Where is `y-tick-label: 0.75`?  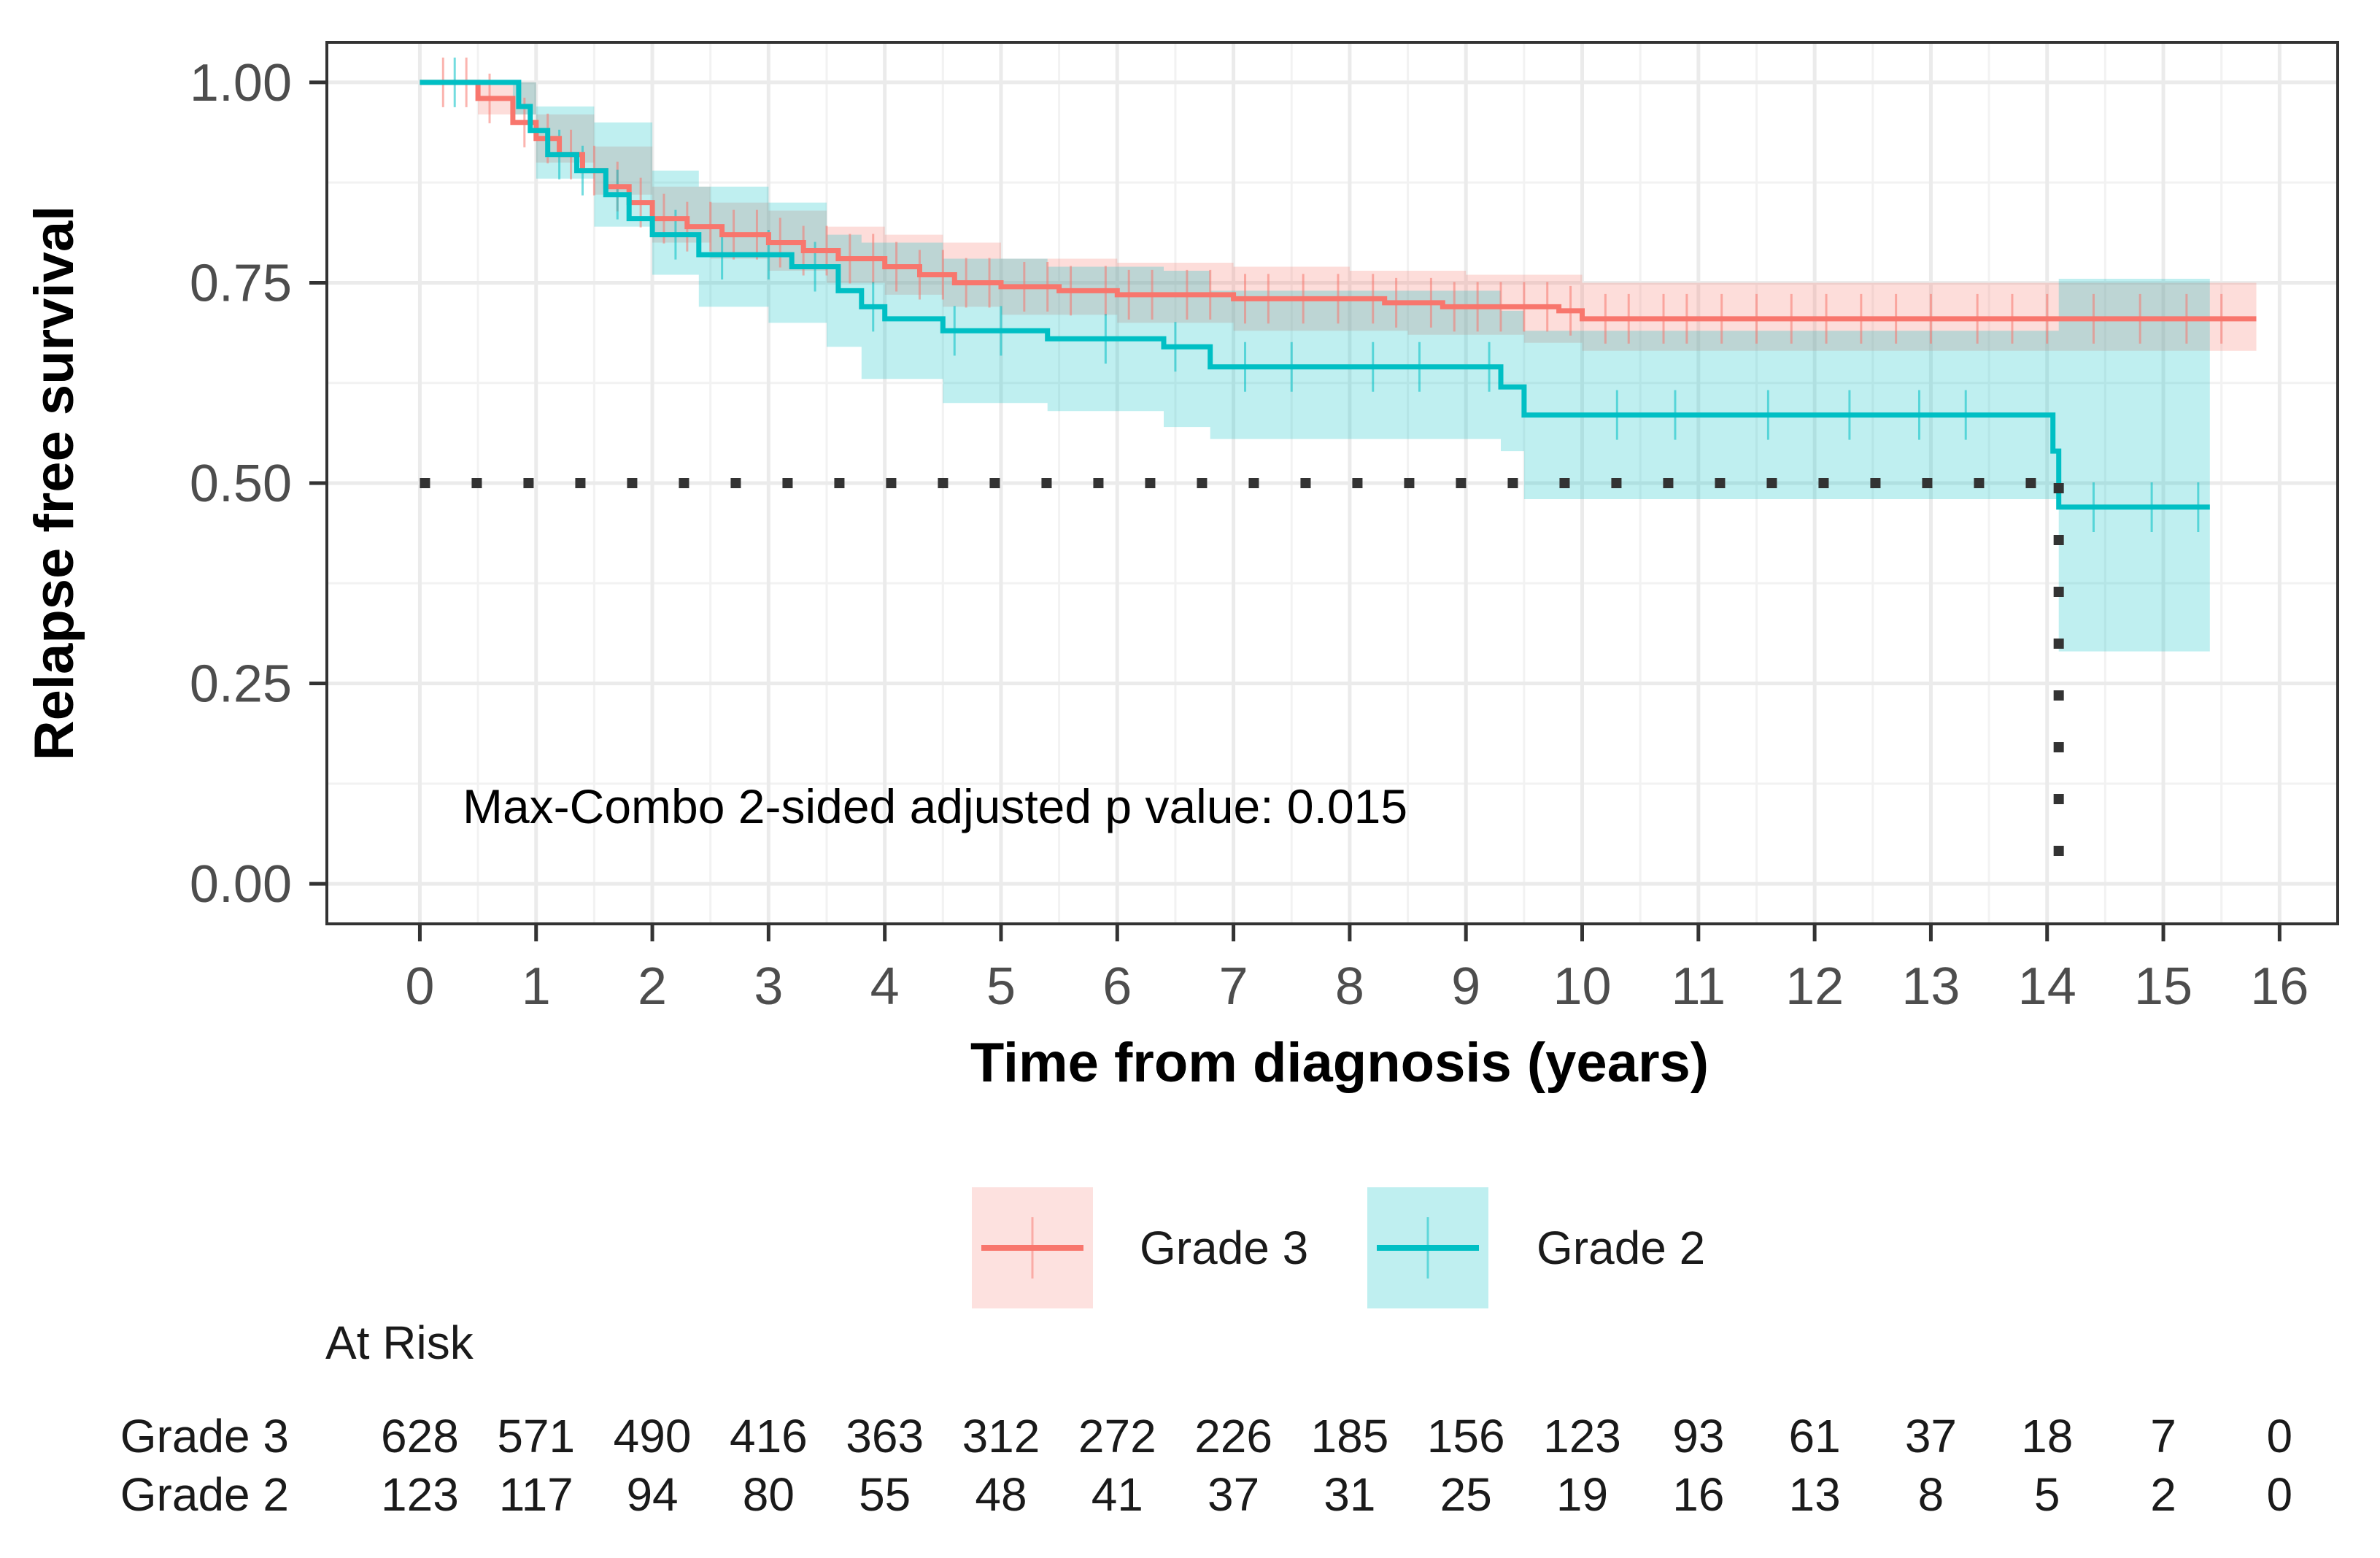
y-tick-label: 0.75 is located at coordinates (241, 283).